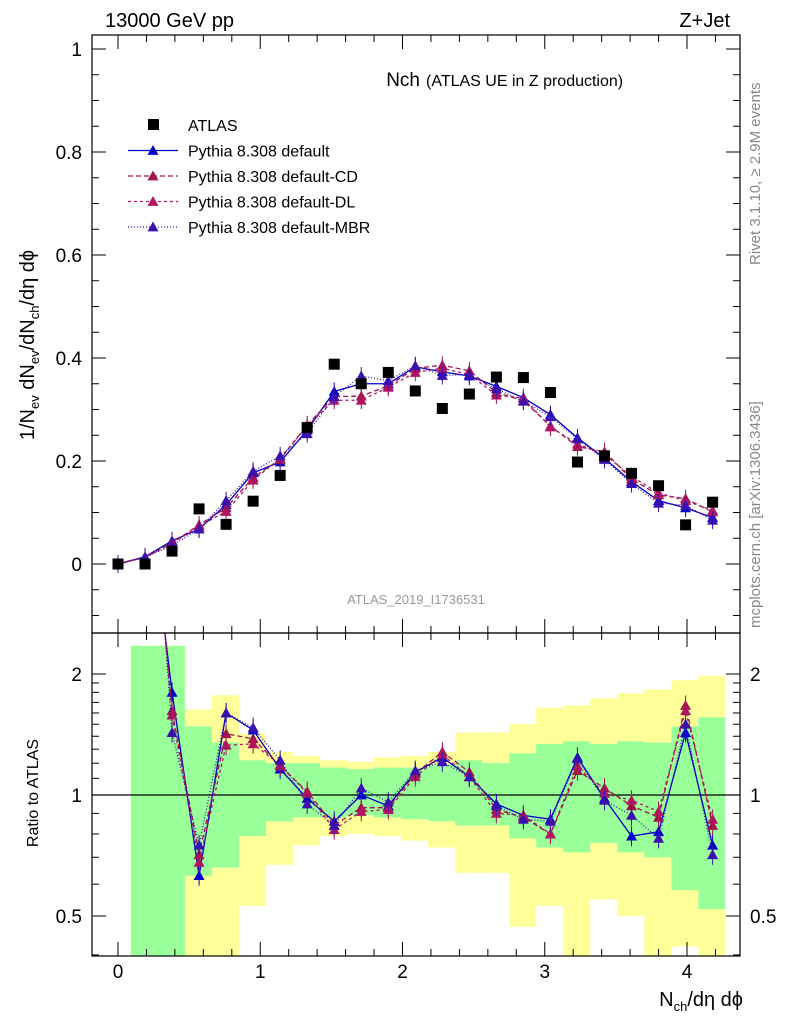  I want to click on main-y-tick-label: 0.2, so click(69, 462).